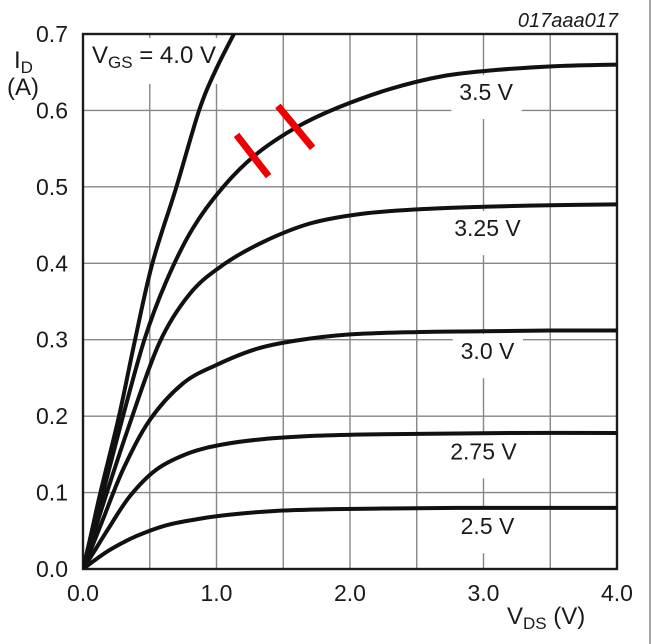 The image size is (656, 644). Describe the element at coordinates (52, 110) in the screenshot. I see `y-tick-label: 0.6` at that location.